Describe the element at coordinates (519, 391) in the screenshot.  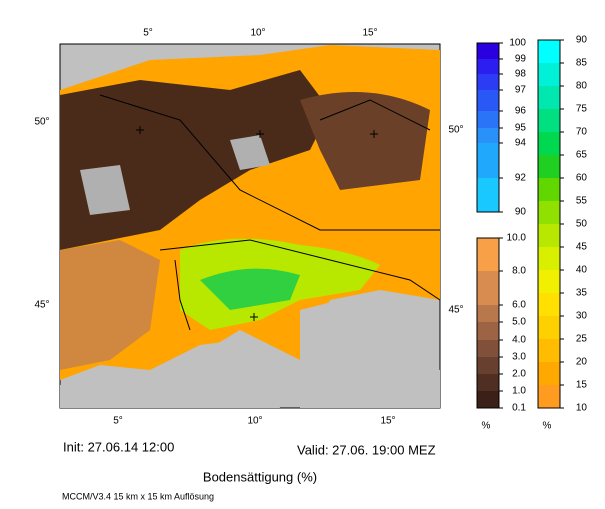
I see `colorbar-label: 1.0` at that location.